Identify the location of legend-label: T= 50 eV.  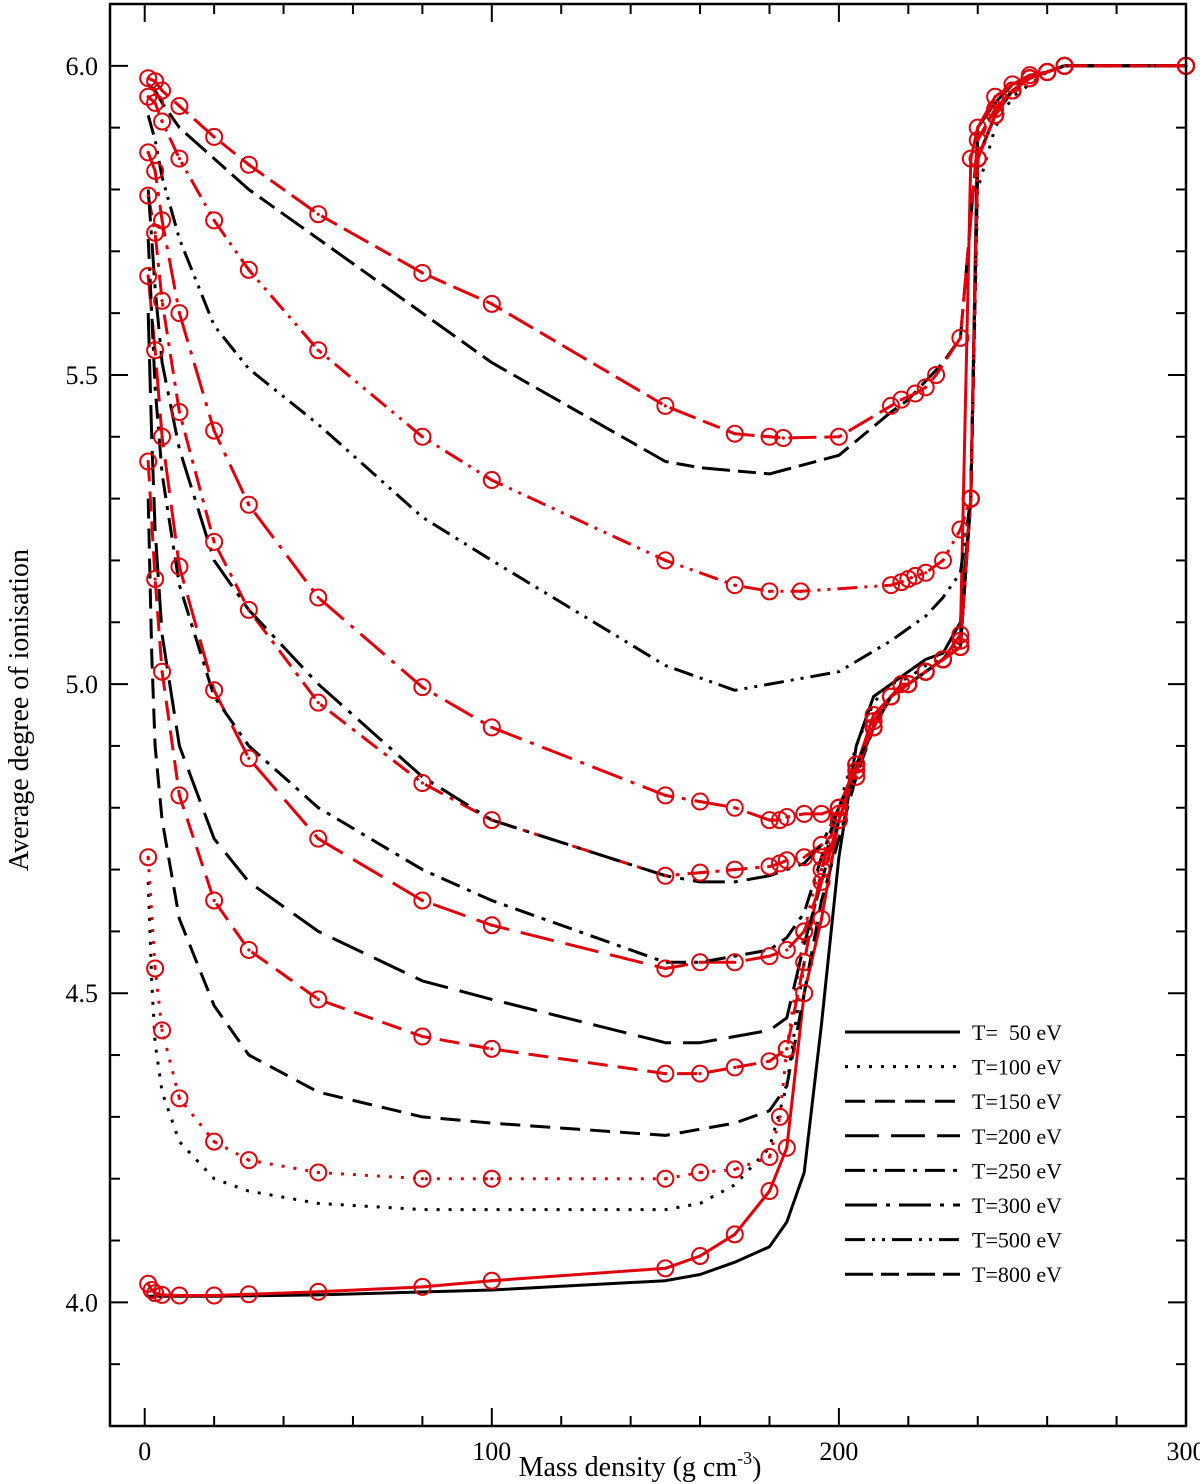
(1017, 1032).